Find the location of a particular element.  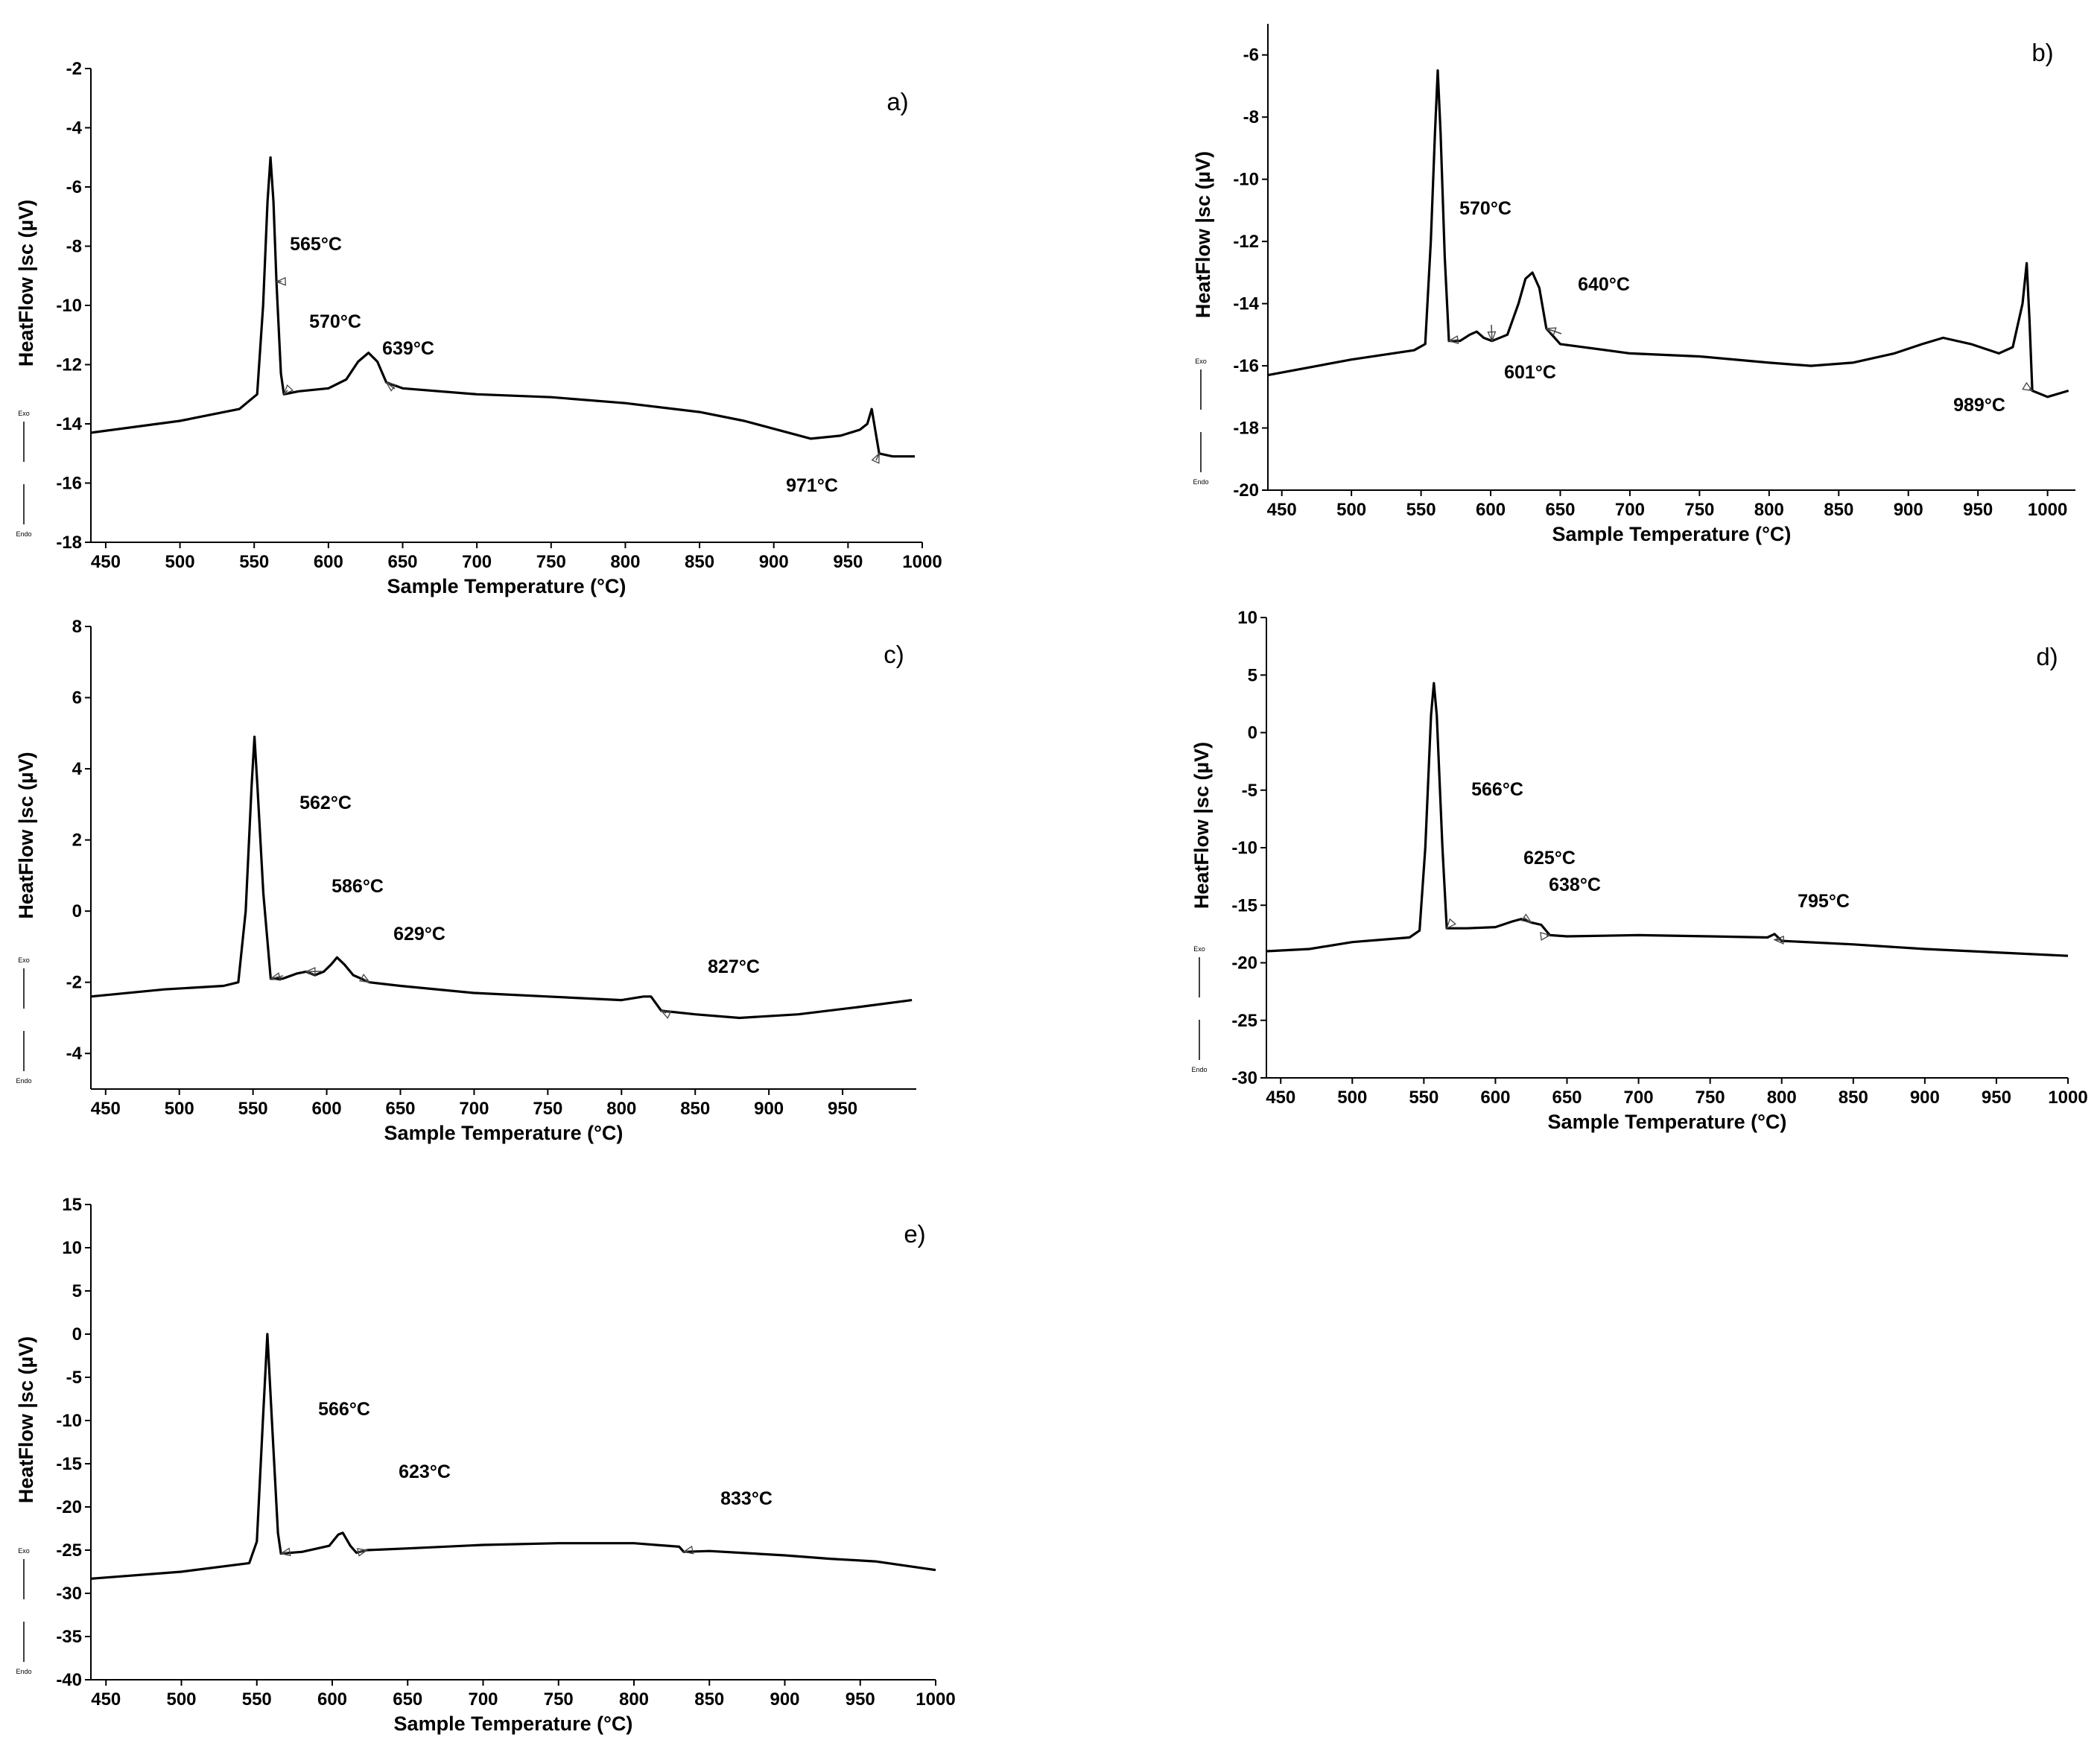

y-tick-label: -15 is located at coordinates (1244, 905).